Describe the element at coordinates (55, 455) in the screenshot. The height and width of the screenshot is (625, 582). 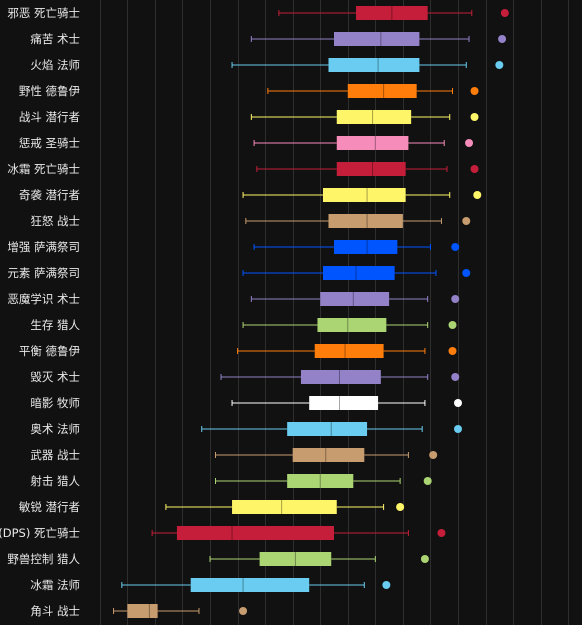
I see `category-label: 武器 战士` at that location.